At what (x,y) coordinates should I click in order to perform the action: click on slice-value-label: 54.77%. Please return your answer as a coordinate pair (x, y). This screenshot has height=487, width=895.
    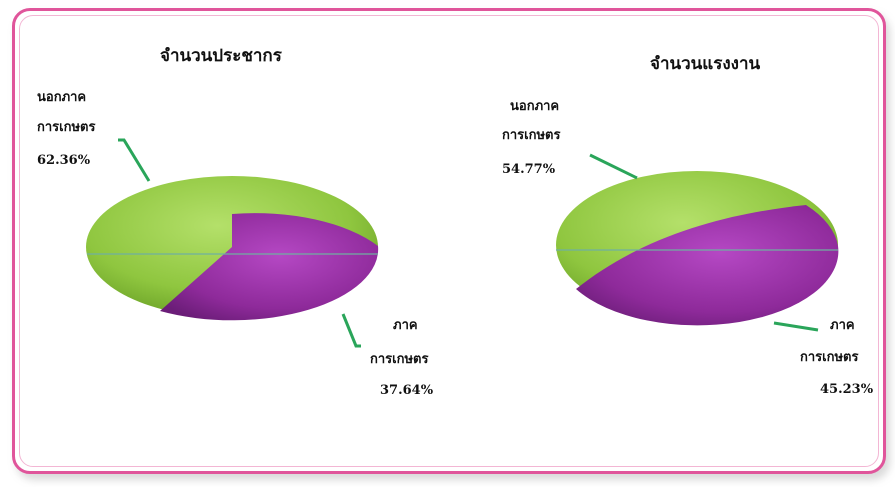
    Looking at the image, I should click on (529, 169).